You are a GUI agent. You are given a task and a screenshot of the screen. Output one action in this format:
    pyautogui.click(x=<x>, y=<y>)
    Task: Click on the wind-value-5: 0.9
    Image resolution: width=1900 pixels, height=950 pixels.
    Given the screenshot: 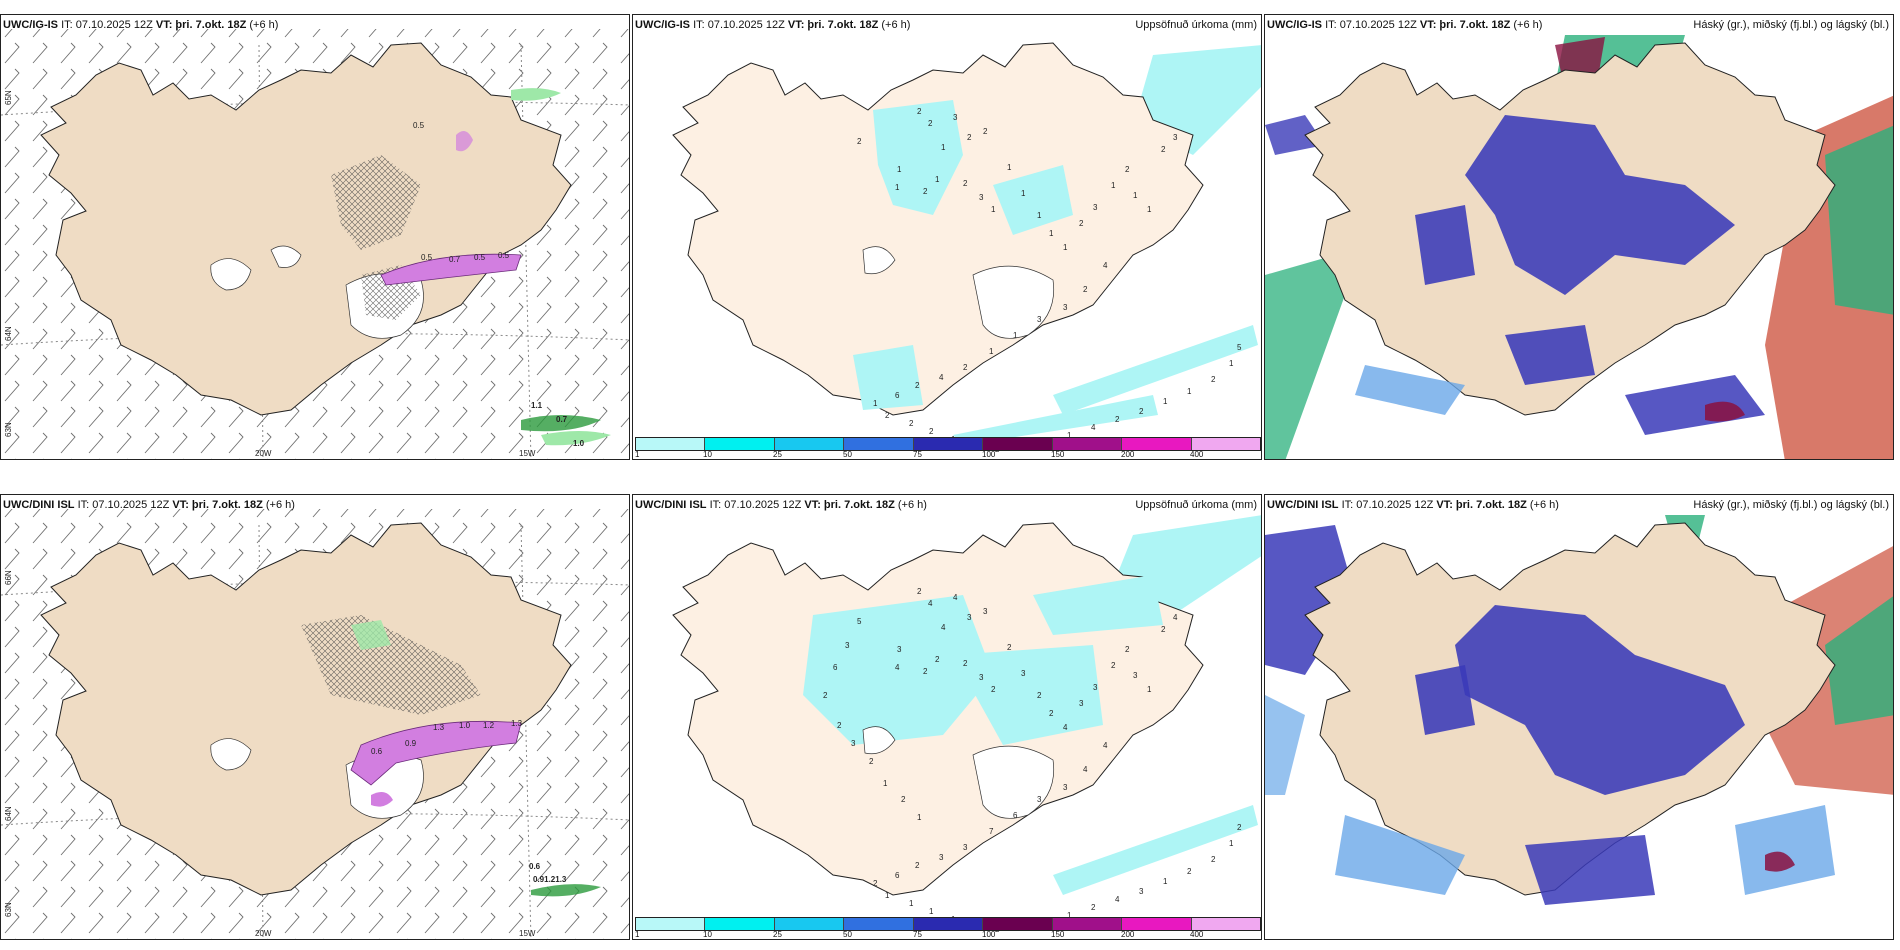 What is the action you would take?
    pyautogui.click(x=411, y=743)
    